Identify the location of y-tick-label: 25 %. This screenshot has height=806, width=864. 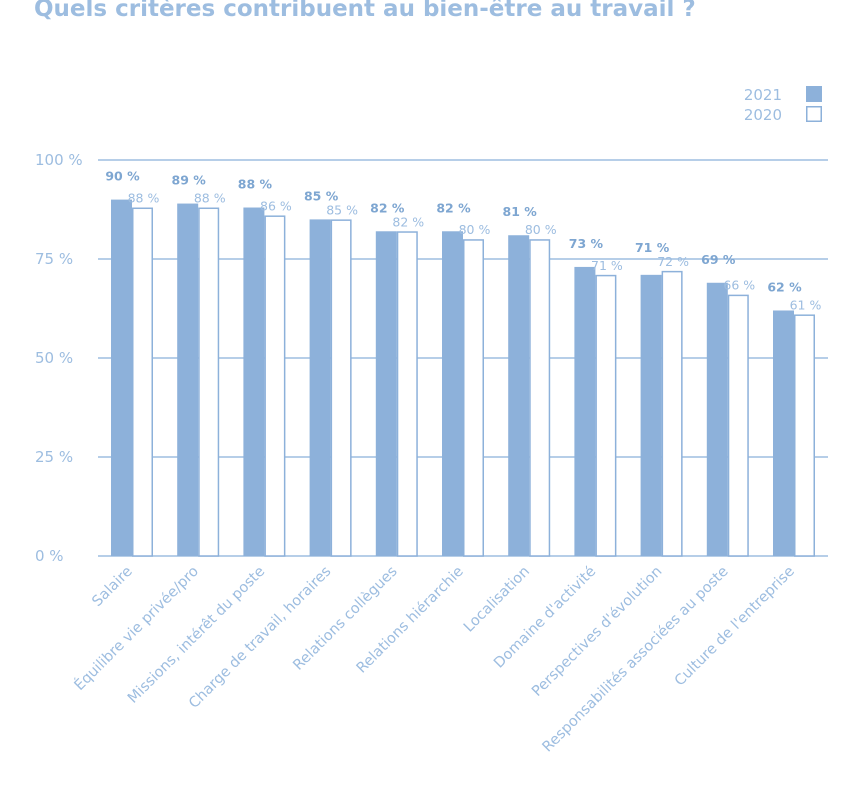
(54, 457).